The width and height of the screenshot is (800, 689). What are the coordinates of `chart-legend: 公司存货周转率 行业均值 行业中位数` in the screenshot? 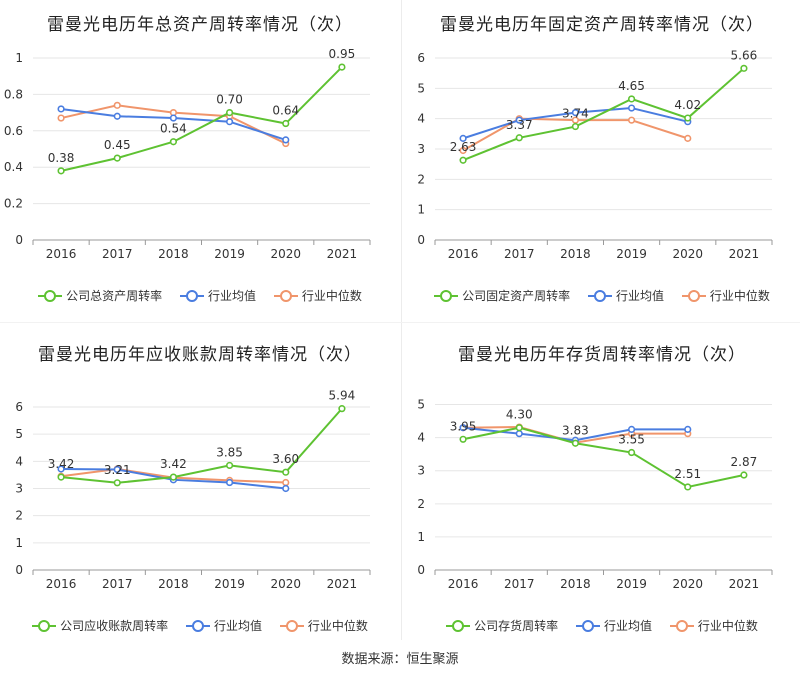 It's located at (601, 626).